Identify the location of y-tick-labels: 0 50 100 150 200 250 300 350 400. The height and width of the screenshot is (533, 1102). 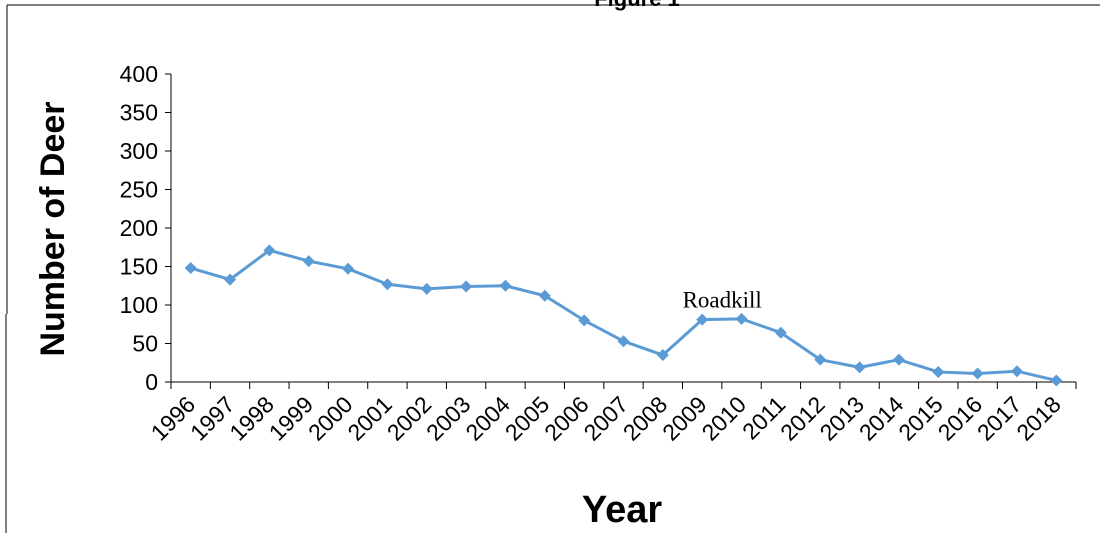
(139, 228).